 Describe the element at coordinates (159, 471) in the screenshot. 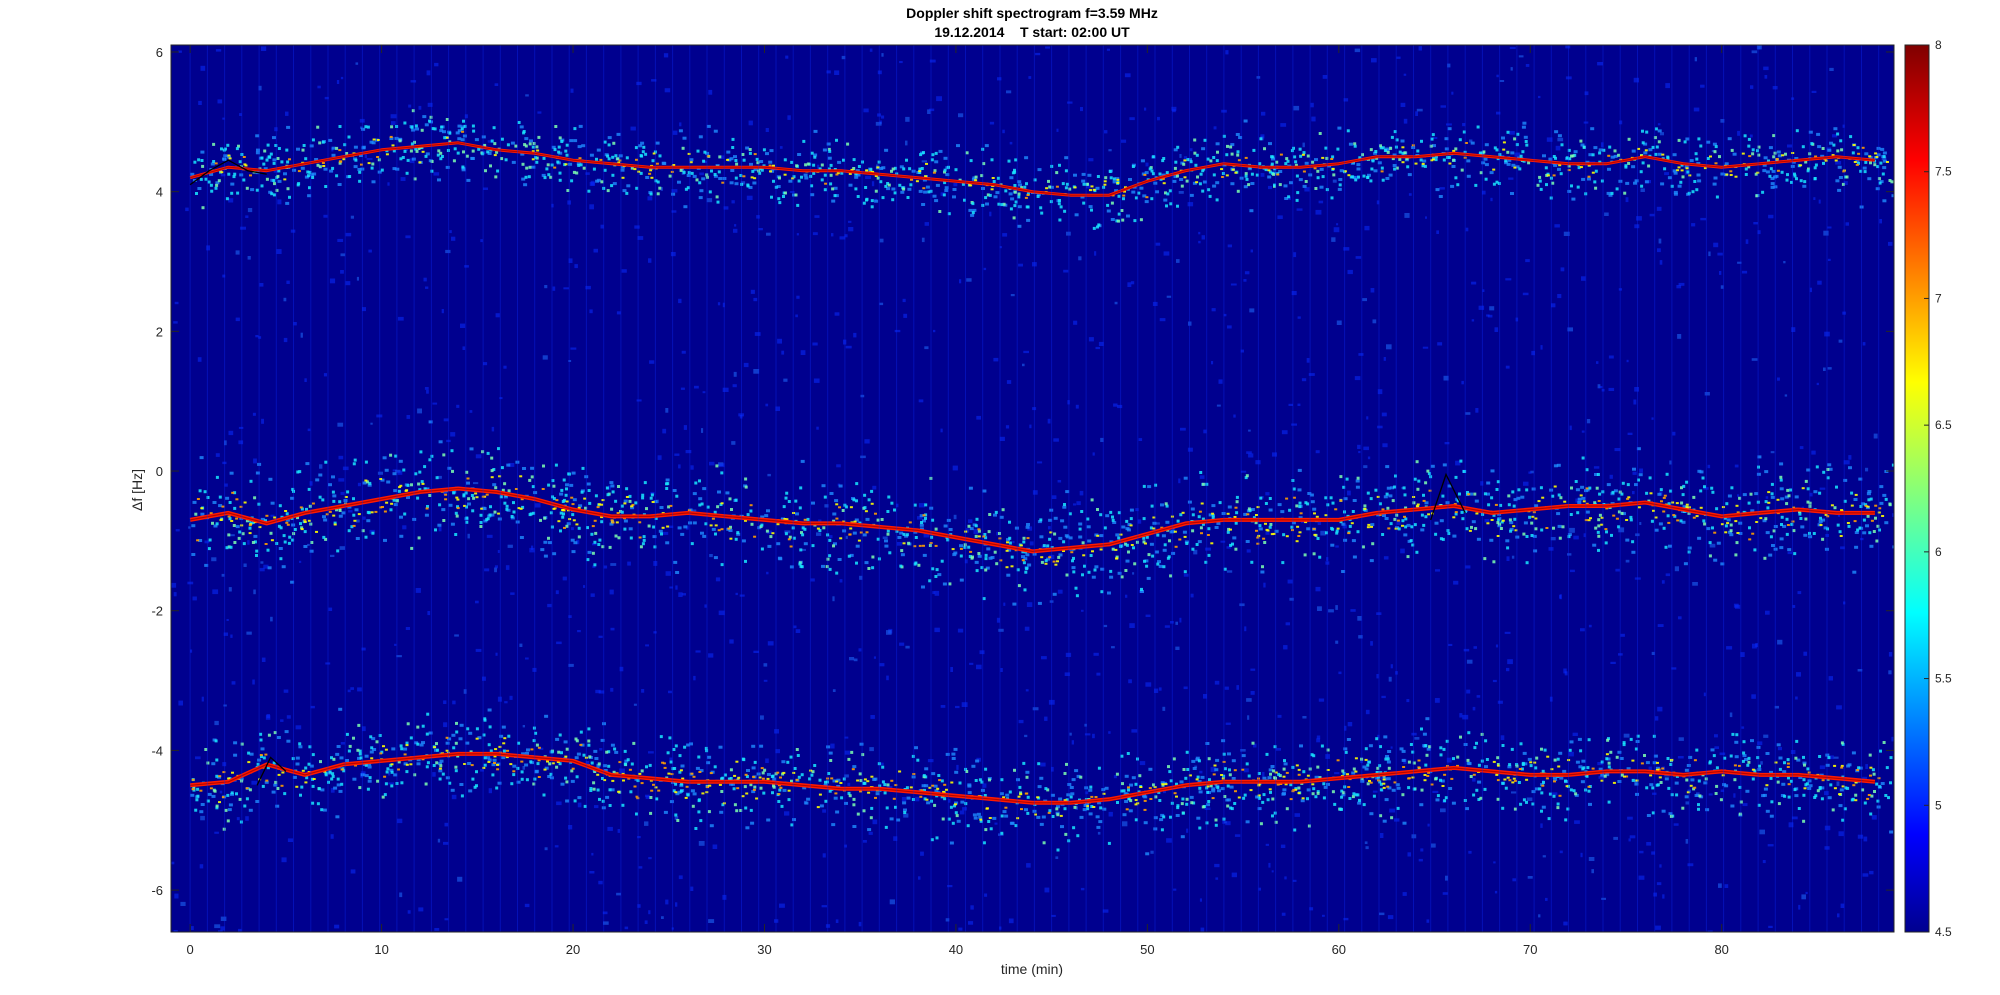

I see `y-tick-label: 0` at that location.